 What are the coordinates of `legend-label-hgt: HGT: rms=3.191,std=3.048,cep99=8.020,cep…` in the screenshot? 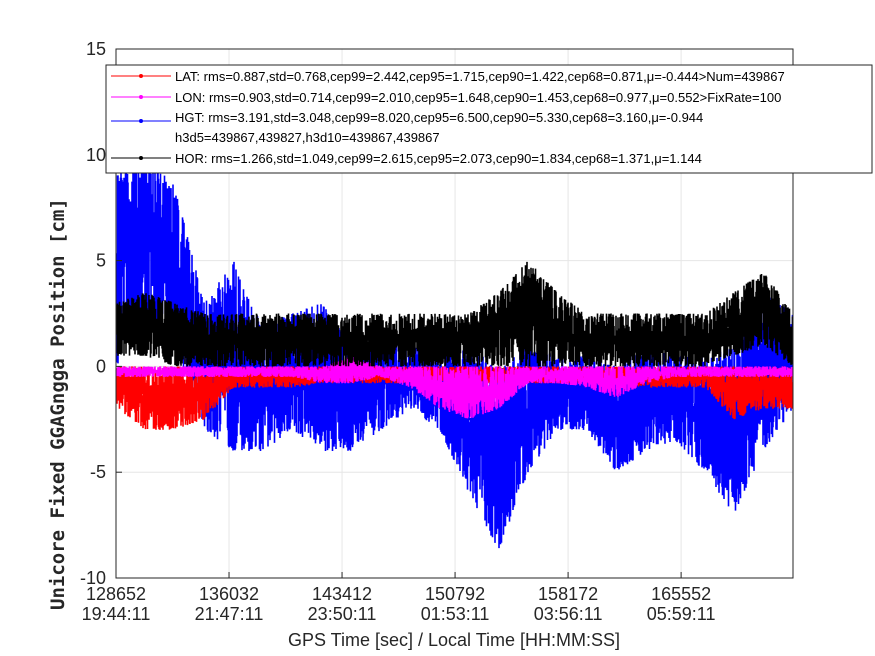 It's located at (439, 117).